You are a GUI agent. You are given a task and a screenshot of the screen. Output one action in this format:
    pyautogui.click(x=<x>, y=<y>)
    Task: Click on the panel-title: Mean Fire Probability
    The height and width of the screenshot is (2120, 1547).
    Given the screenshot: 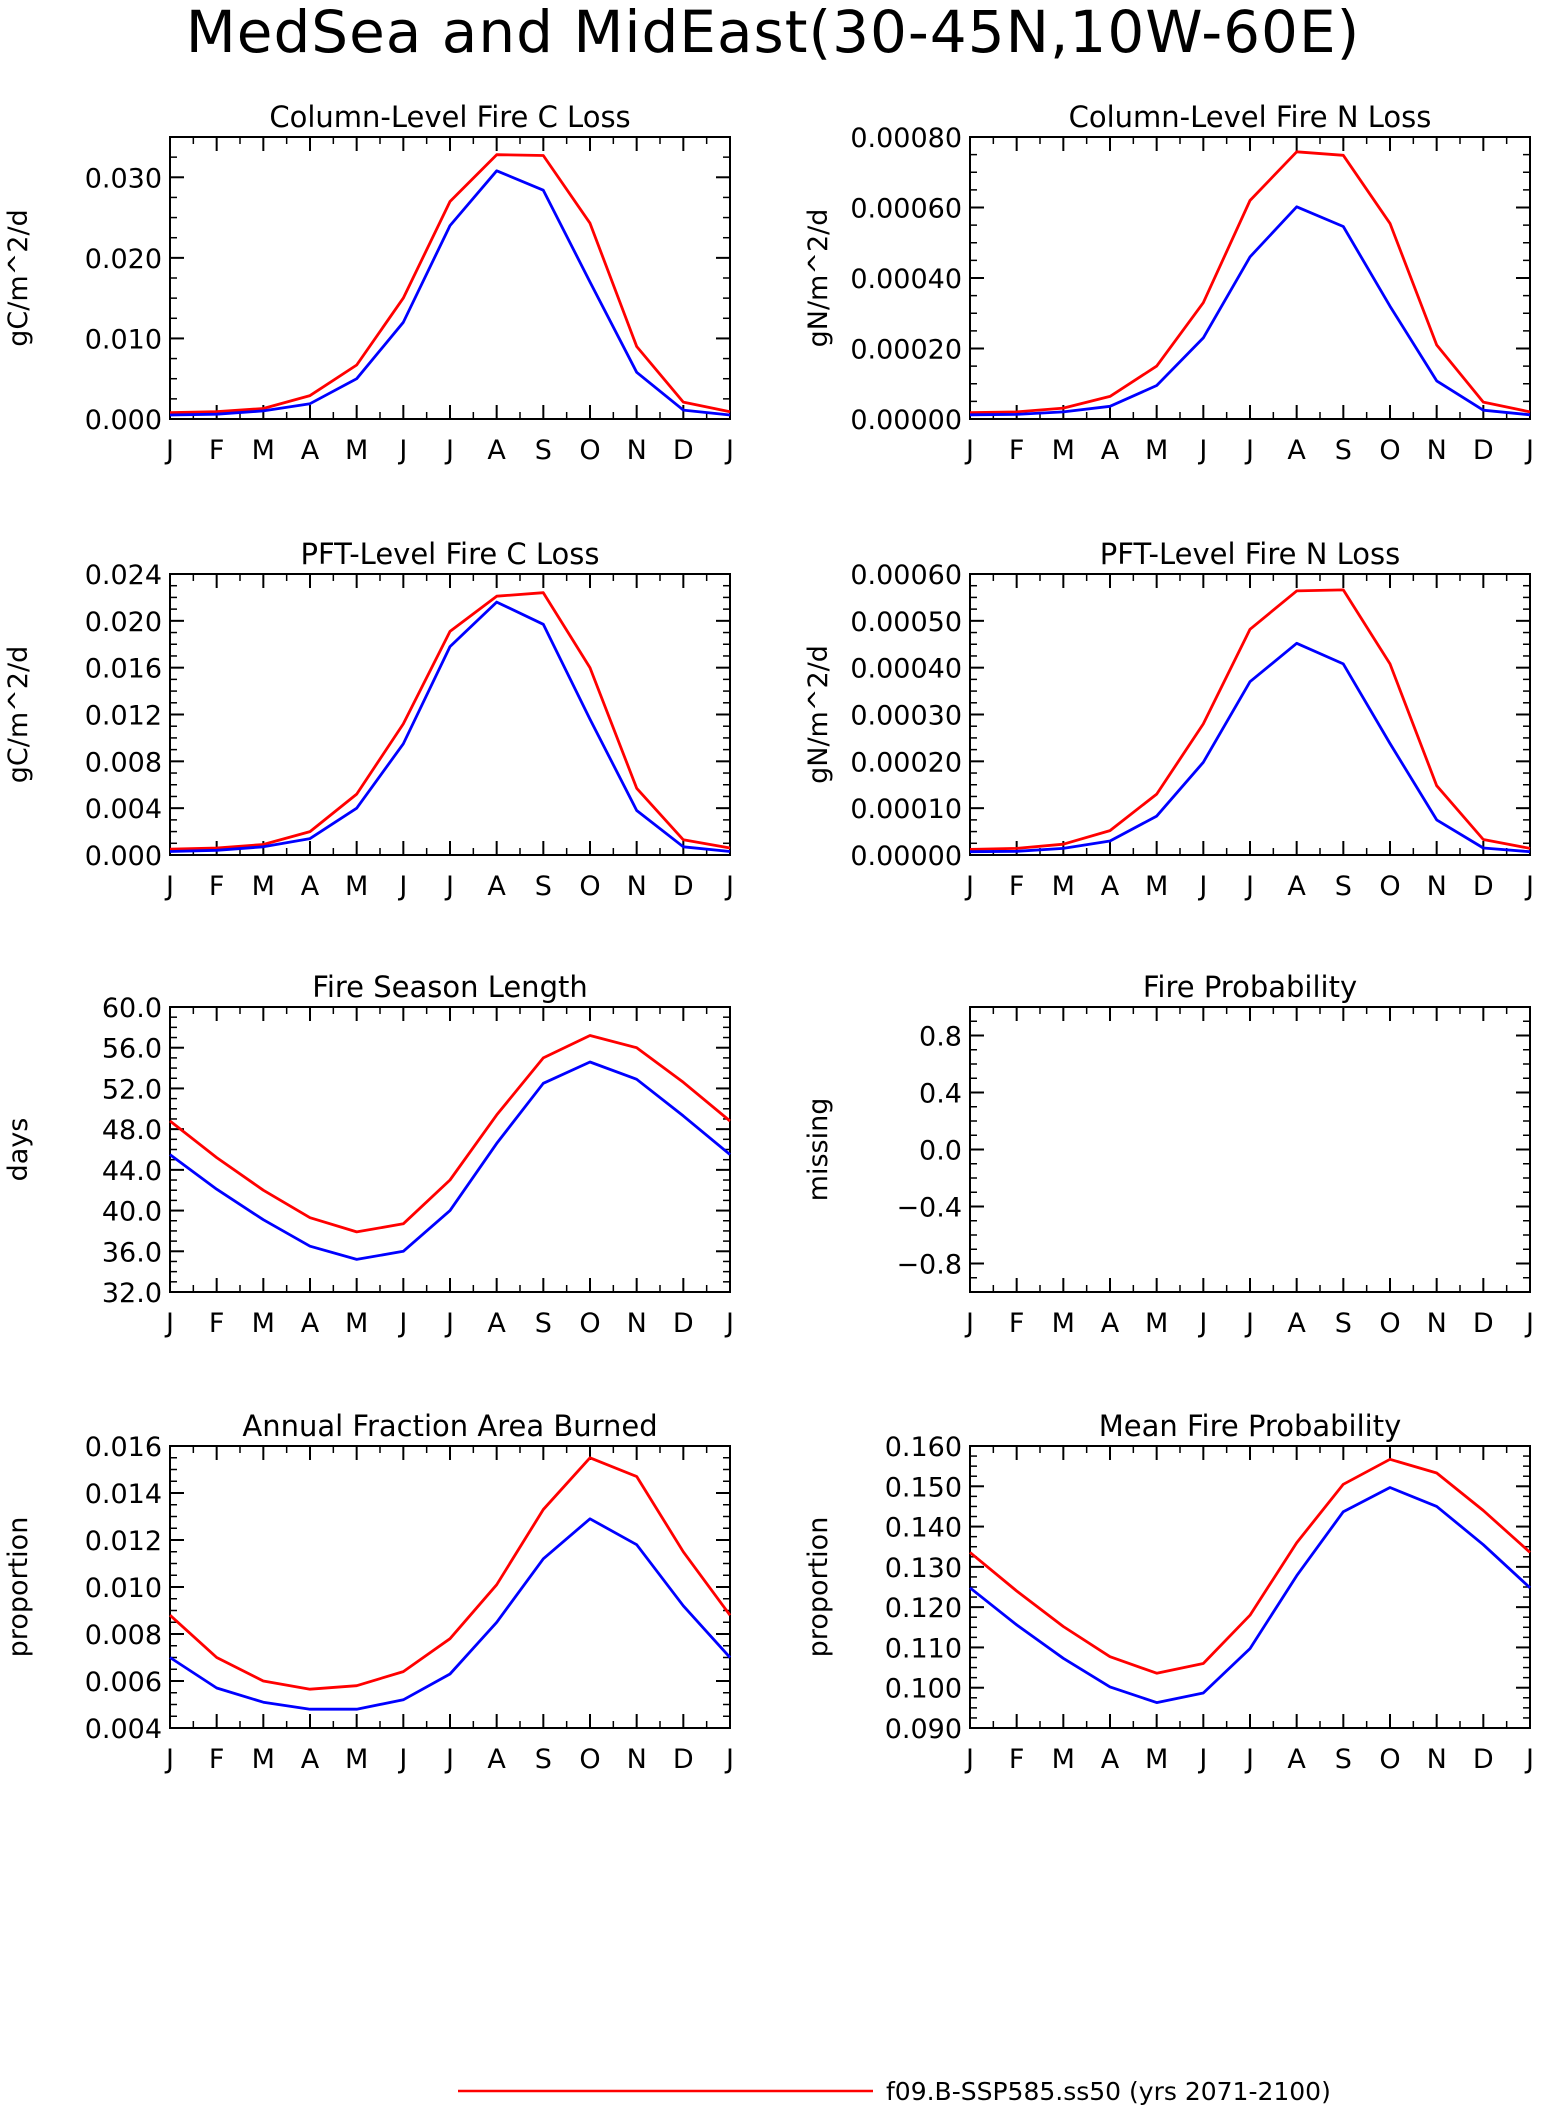 What is the action you would take?
    pyautogui.click(x=1250, y=1426)
    